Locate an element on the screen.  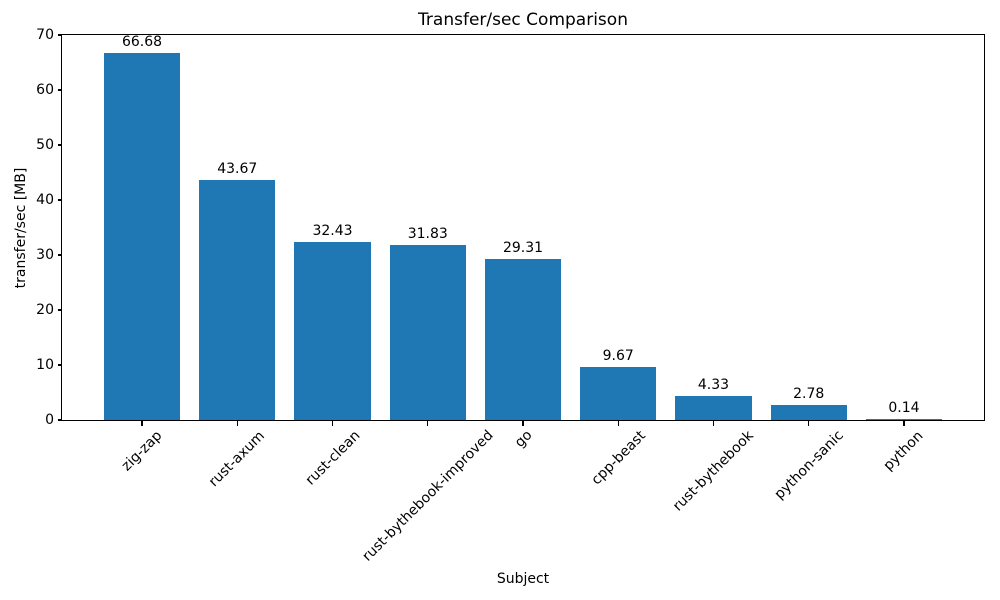
y-tick-label: 30 is located at coordinates (45, 255).